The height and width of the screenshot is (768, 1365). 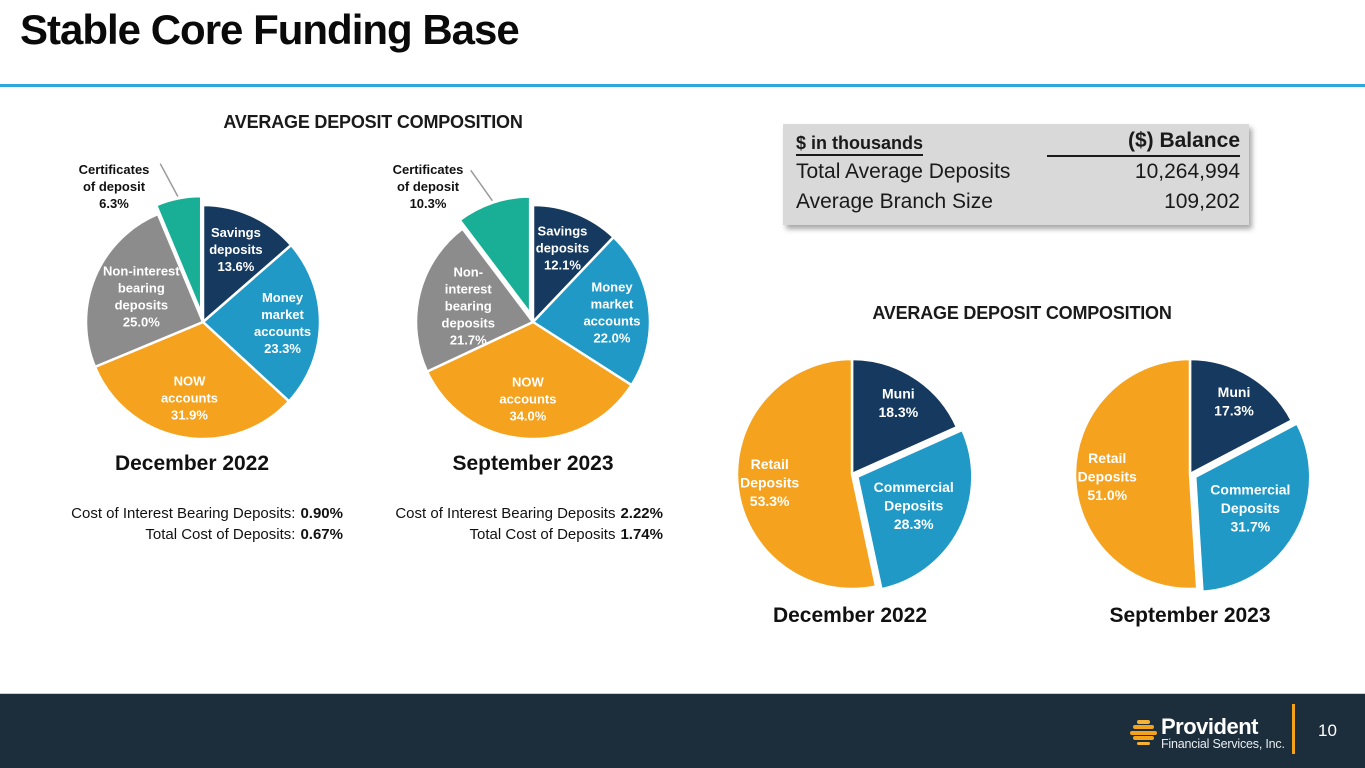 What do you see at coordinates (921, 145) in the screenshot?
I see `table-units-header: $ in thousands` at bounding box center [921, 145].